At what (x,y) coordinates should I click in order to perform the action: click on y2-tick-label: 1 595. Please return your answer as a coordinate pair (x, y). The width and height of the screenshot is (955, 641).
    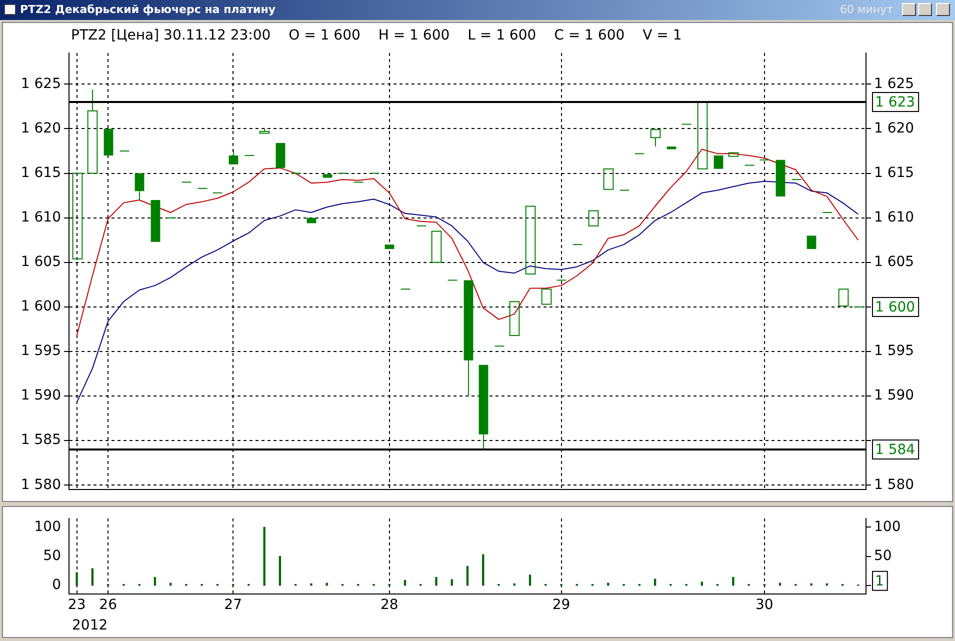
    Looking at the image, I should click on (894, 351).